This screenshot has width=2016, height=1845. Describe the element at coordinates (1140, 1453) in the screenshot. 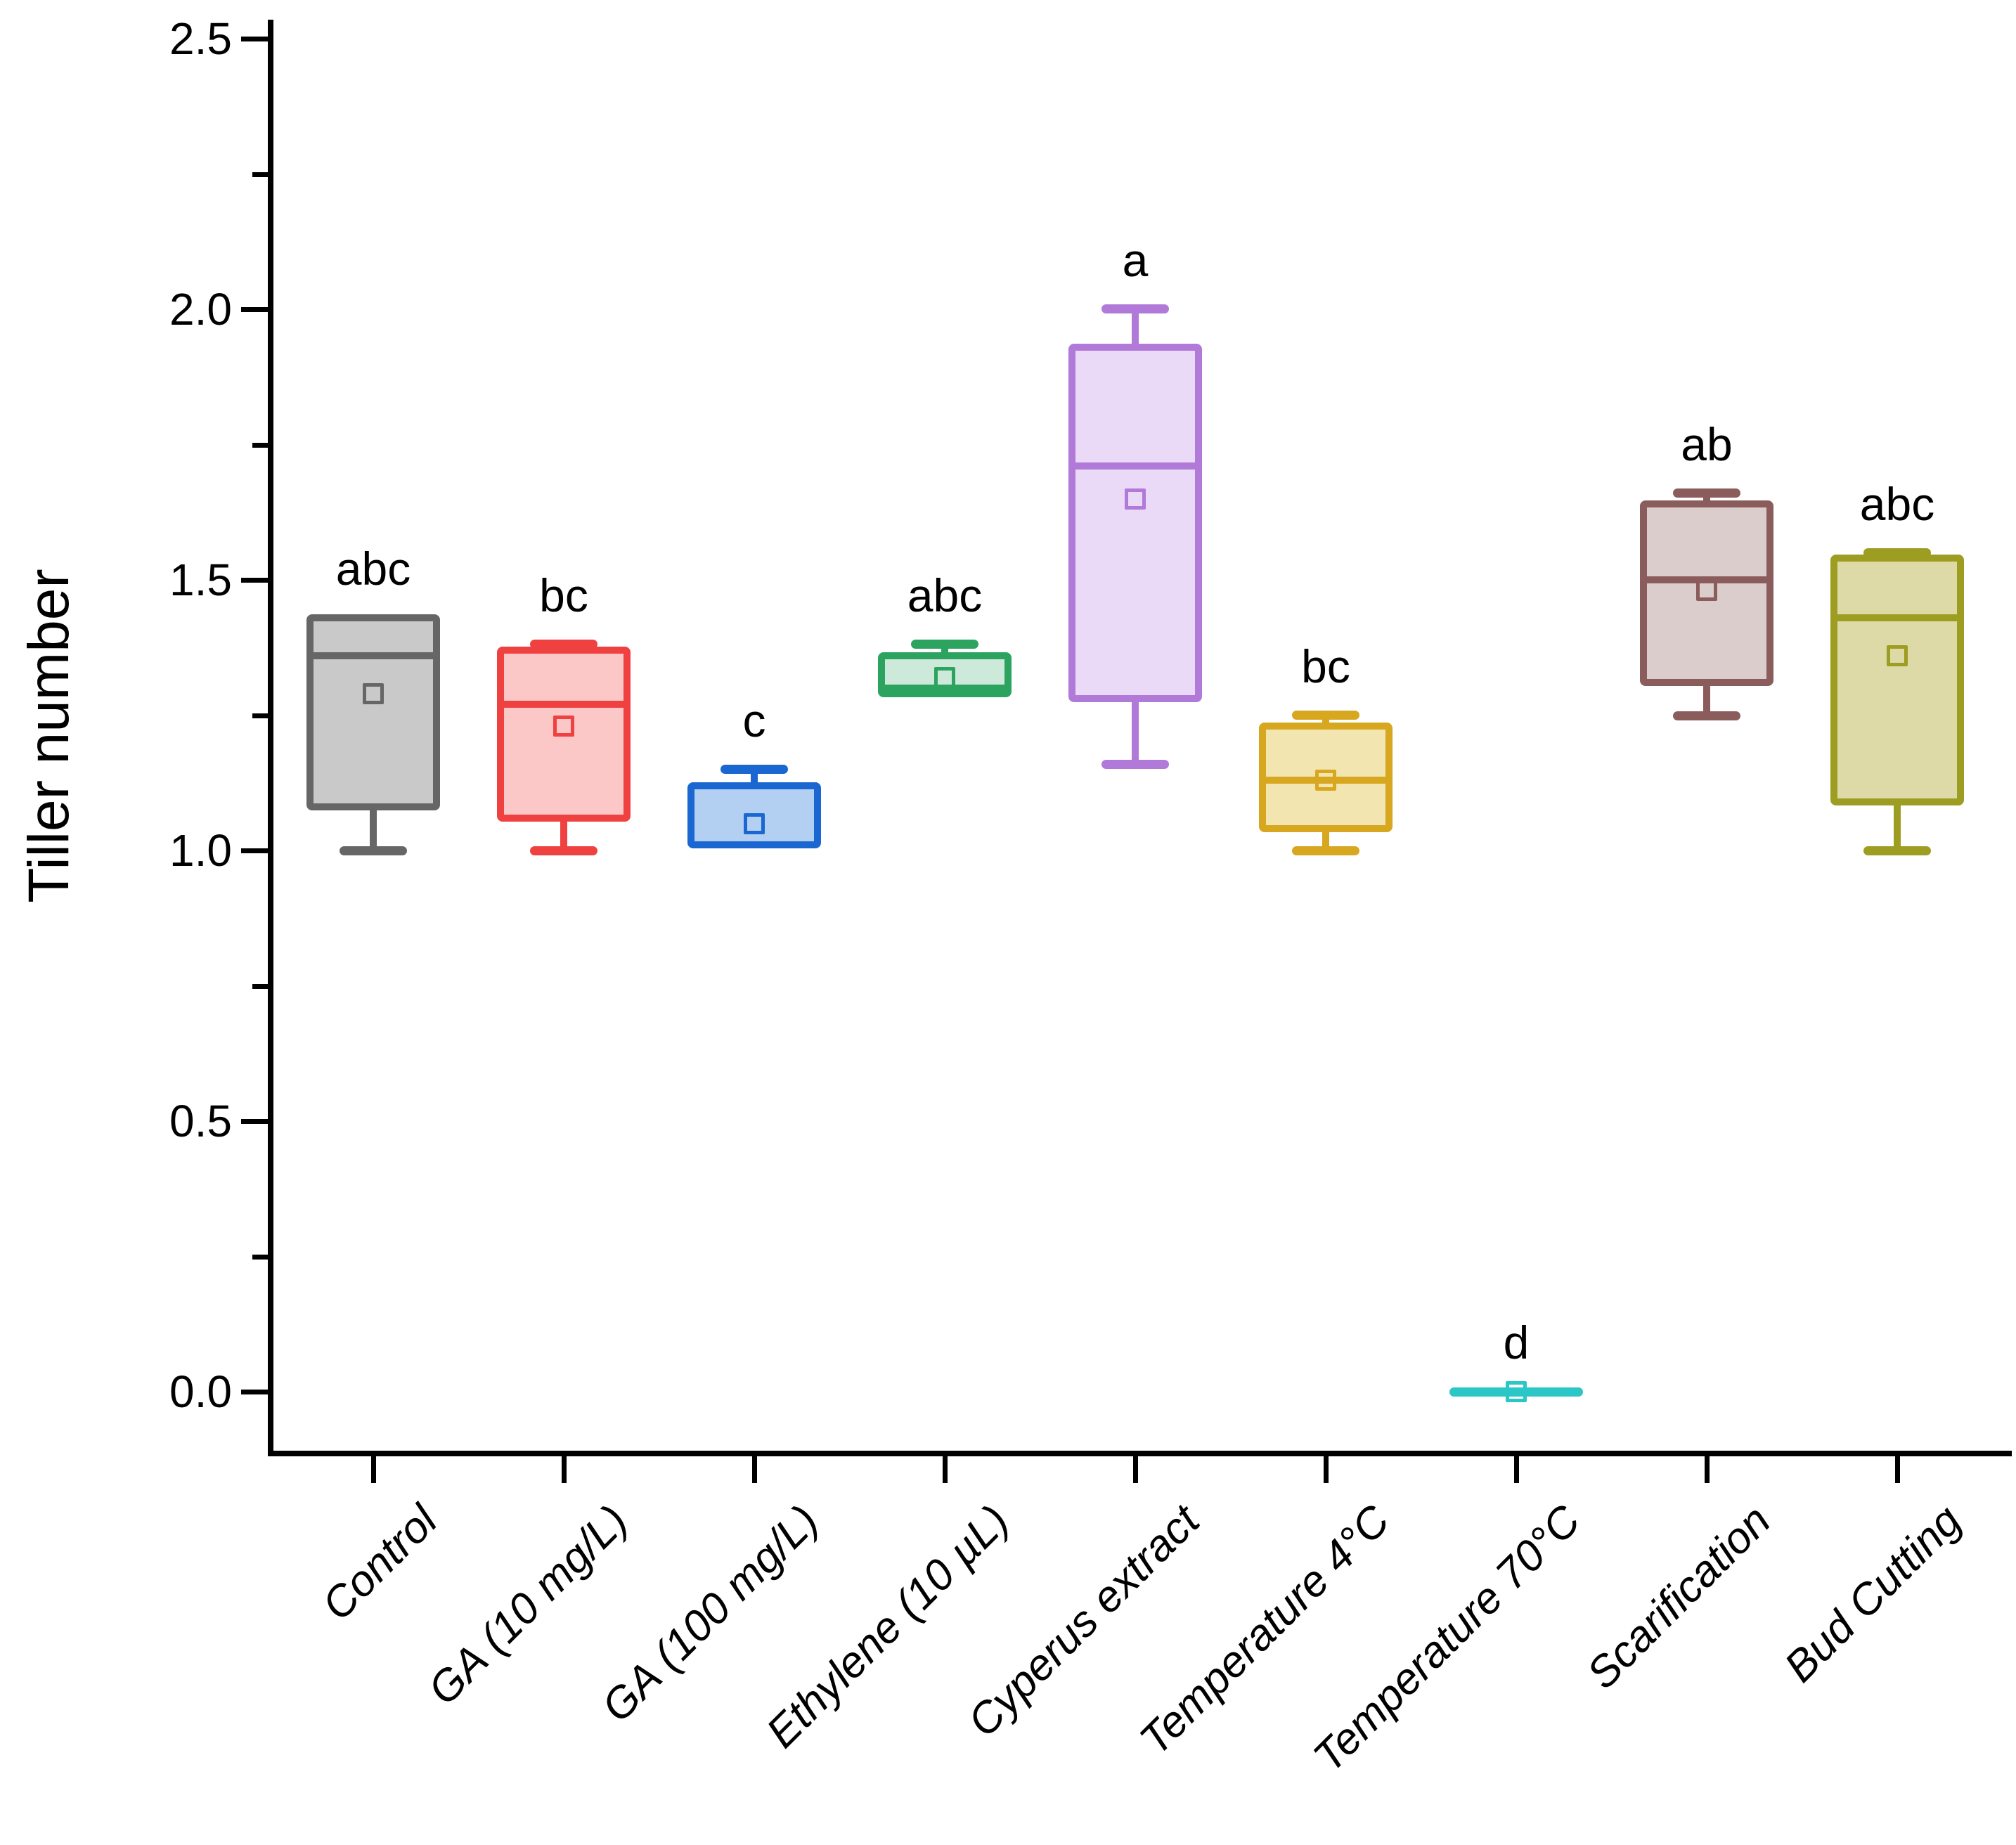

I see `x-axis-line` at that location.